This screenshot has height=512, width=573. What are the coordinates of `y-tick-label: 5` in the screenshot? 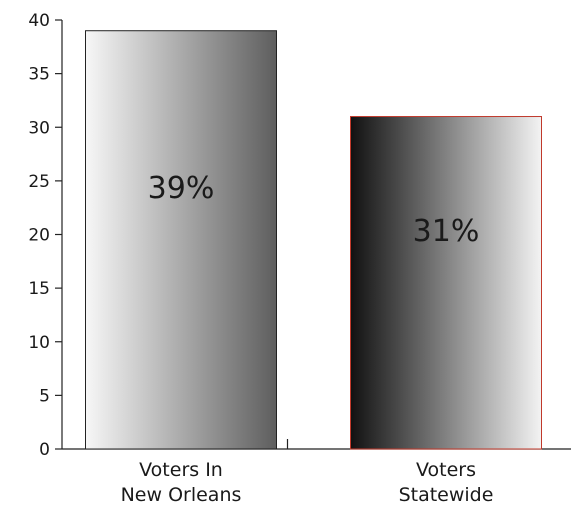 It's located at (44, 396).